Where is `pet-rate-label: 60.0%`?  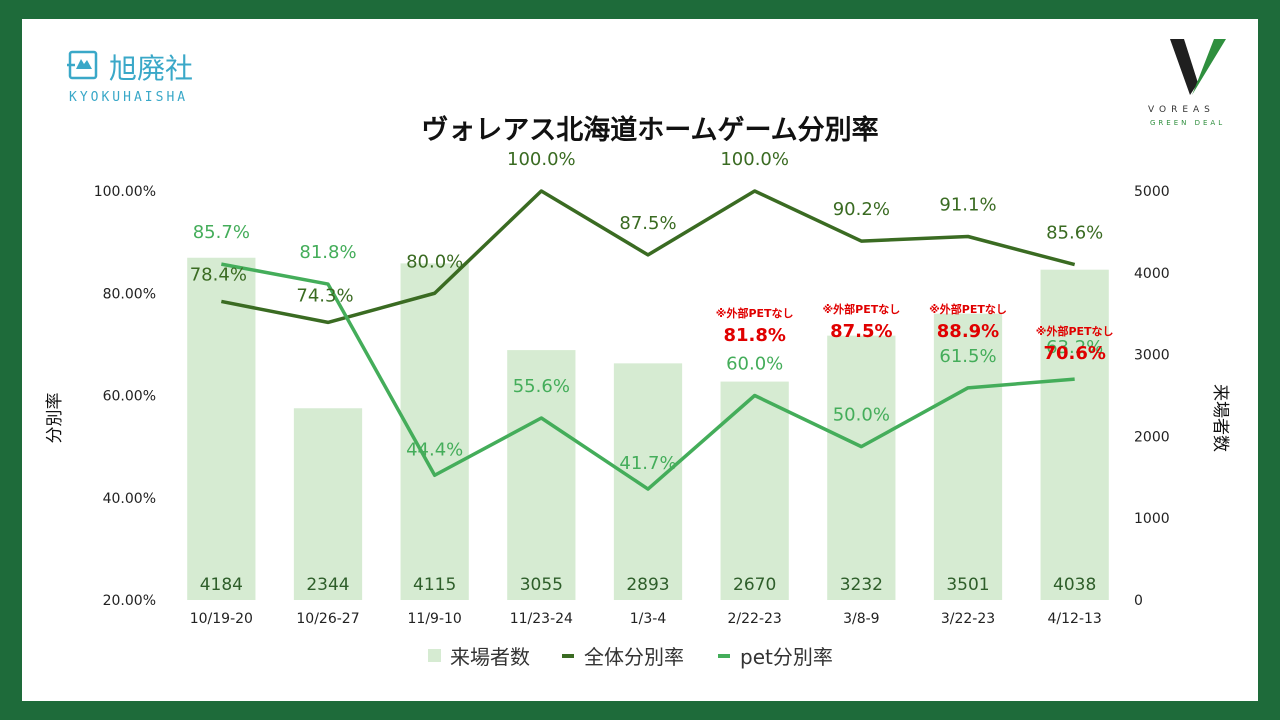 pet-rate-label: 60.0% is located at coordinates (754, 364).